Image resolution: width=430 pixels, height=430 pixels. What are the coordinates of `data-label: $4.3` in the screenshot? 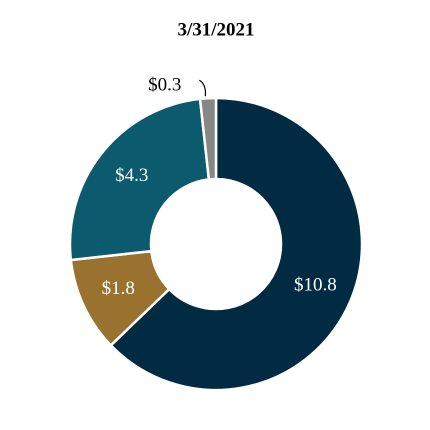 It's located at (131, 175).